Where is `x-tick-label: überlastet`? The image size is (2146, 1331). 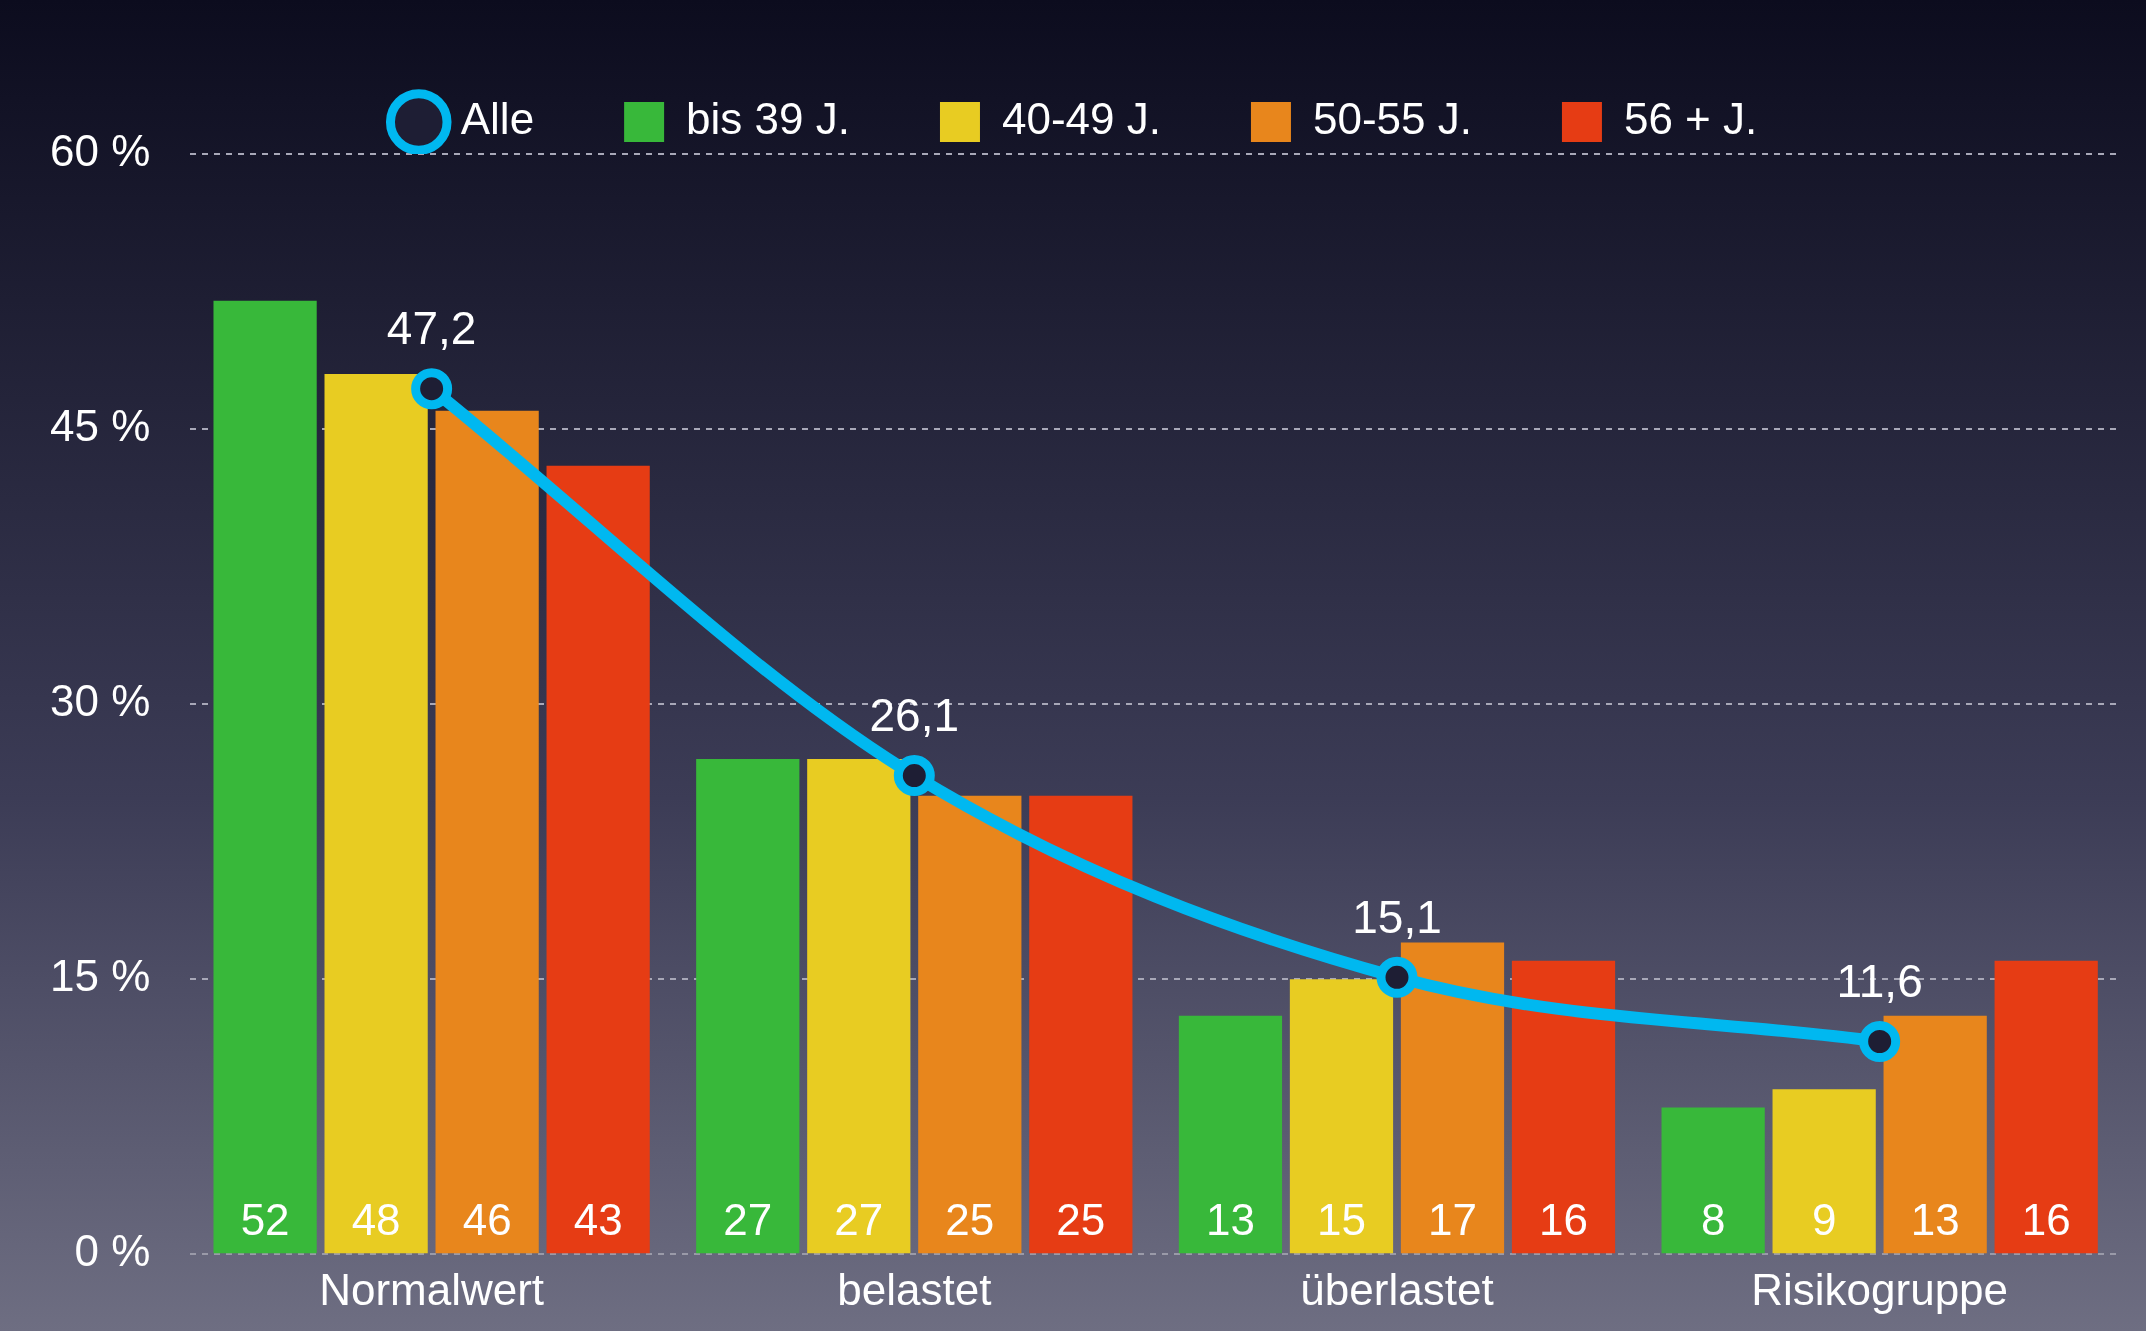
x-tick-label: überlastet is located at coordinates (1397, 1289).